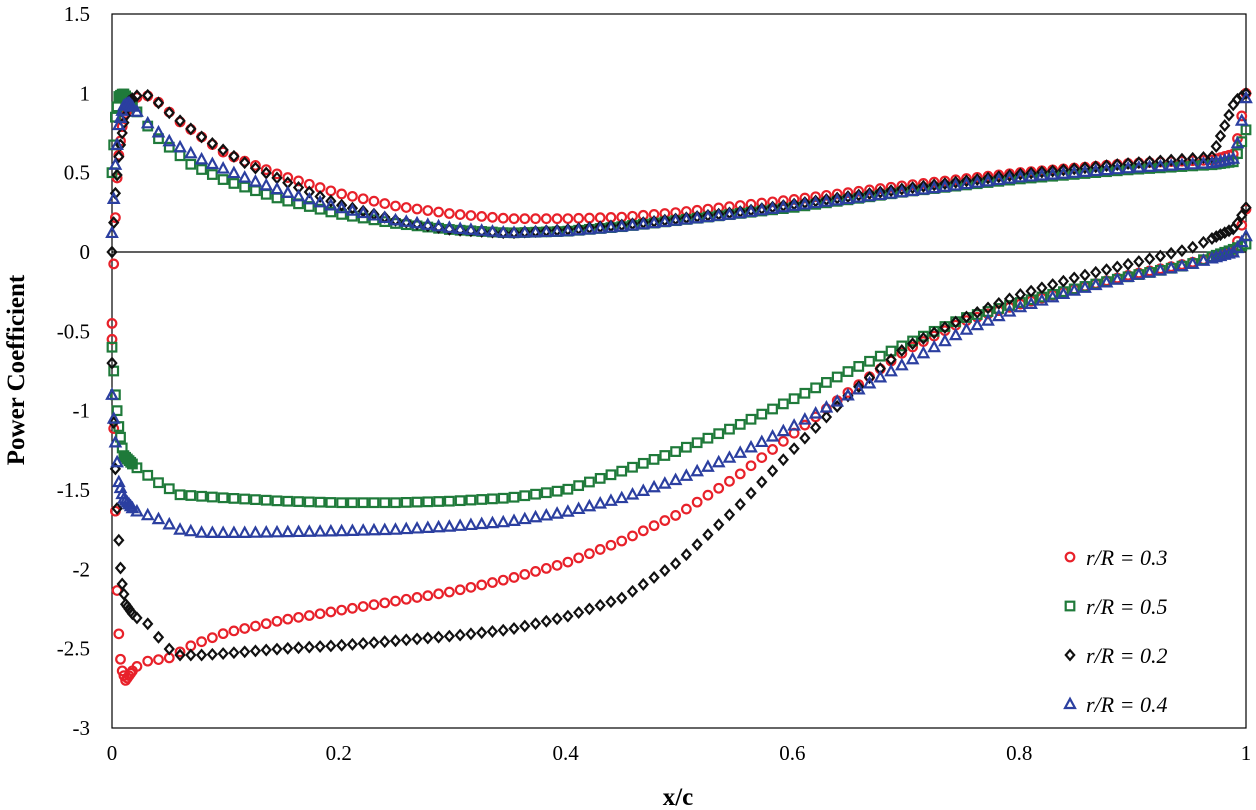 This screenshot has width=1256, height=810. Describe the element at coordinates (16, 369) in the screenshot. I see `y-axis-title: Power Coefficient` at that location.